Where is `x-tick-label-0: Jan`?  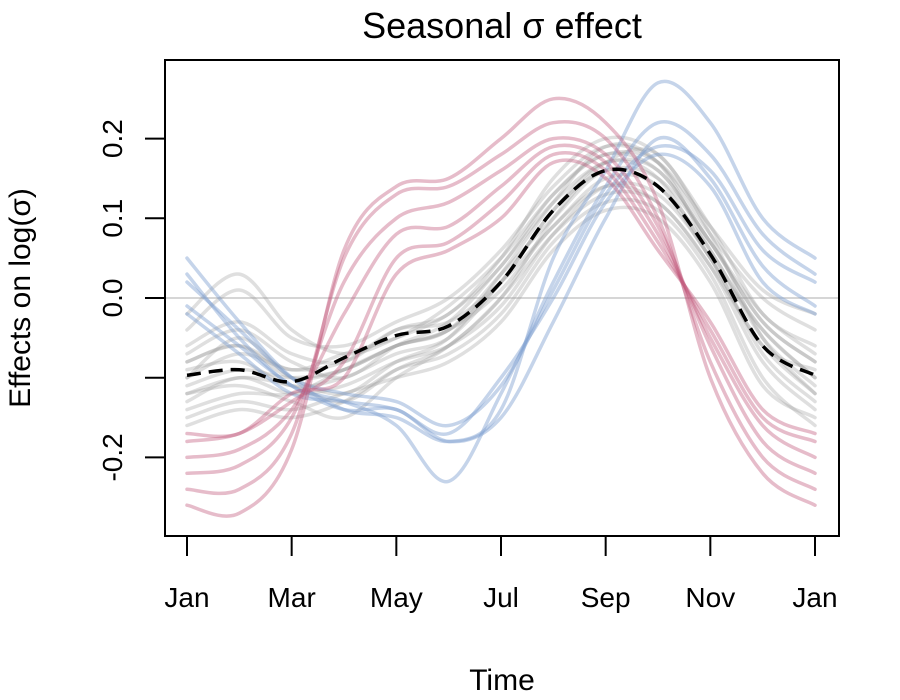
x-tick-label-0: Jan is located at coordinates (186, 597).